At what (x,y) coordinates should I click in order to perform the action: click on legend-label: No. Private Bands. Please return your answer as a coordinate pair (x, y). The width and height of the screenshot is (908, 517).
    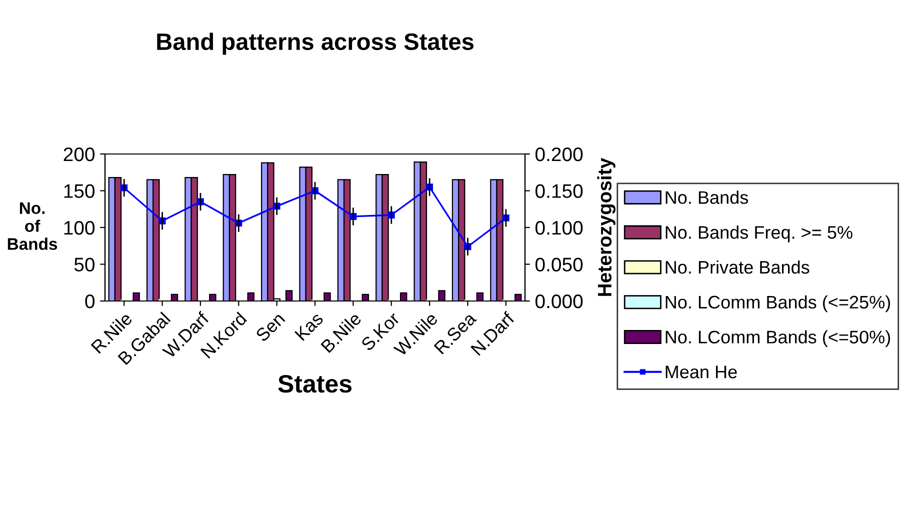
    Looking at the image, I should click on (738, 267).